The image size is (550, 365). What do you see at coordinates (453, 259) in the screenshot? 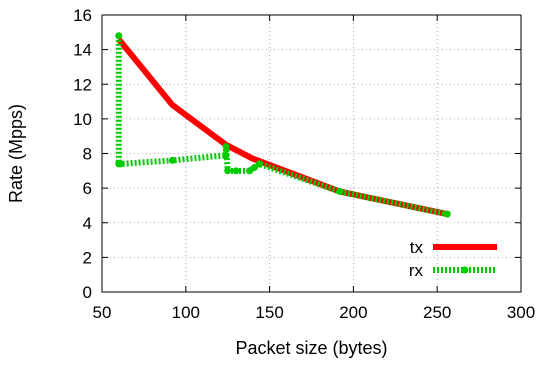
I see `legend: tx rx` at bounding box center [453, 259].